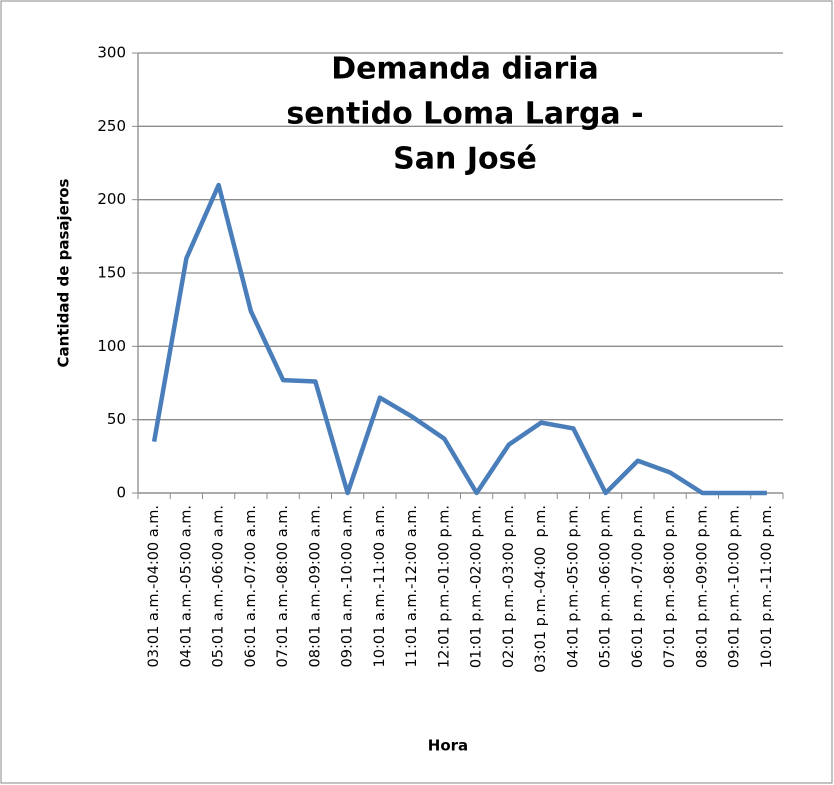 The height and width of the screenshot is (785, 834). What do you see at coordinates (464, 114) in the screenshot?
I see `chart-title: sentido Loma Larga -` at bounding box center [464, 114].